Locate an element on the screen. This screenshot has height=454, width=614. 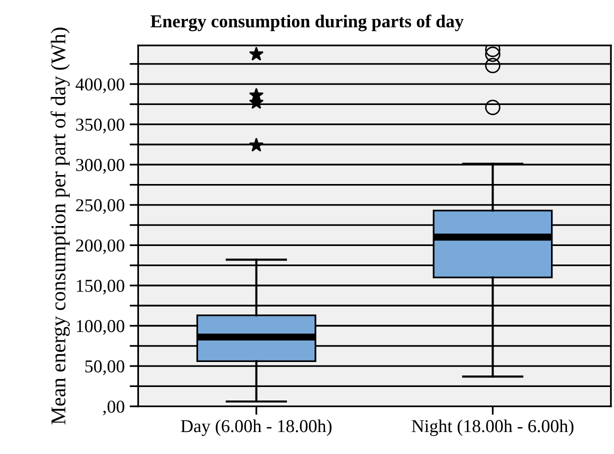
x-tick-label: Day (6.00h - 18.00h) is located at coordinates (256, 428).